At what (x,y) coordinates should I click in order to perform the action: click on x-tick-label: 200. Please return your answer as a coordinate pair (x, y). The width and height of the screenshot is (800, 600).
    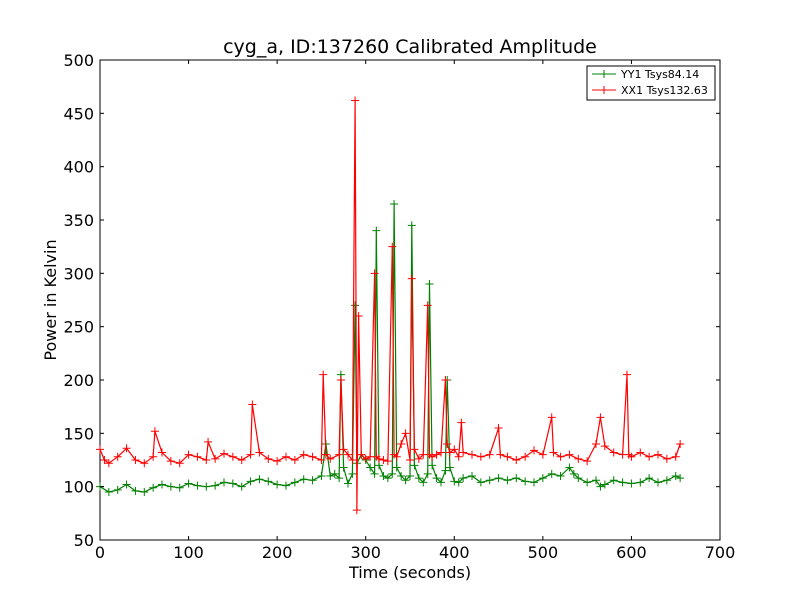
    Looking at the image, I should click on (277, 552).